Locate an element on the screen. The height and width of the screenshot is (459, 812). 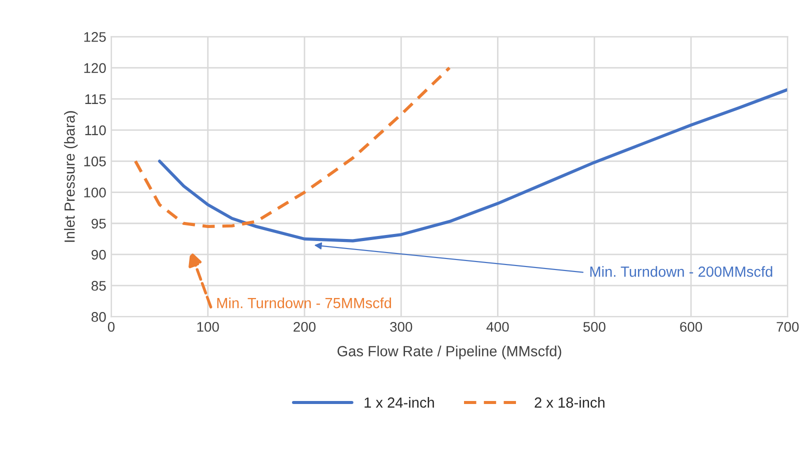
x-axis-title: Gas Flow Rate / Pipeline (MMscfd) is located at coordinates (450, 353).